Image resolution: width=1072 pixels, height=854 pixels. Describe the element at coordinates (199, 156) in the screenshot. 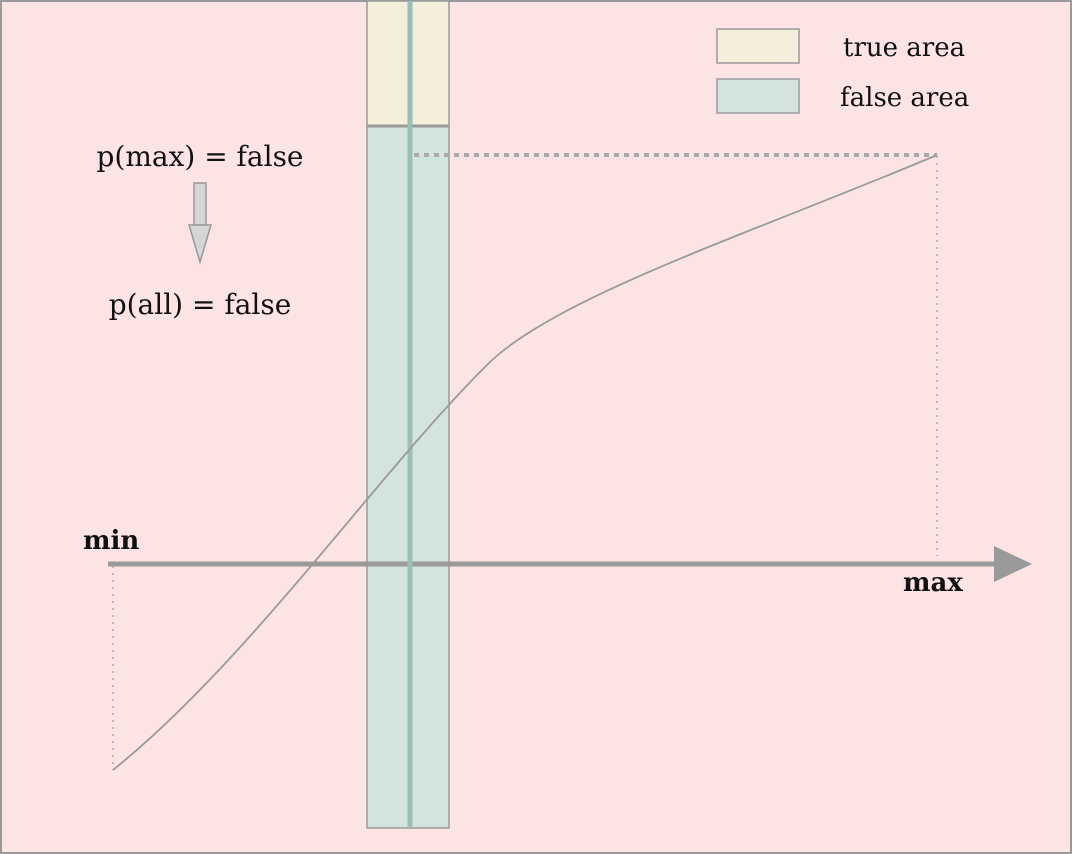

I see `premise-label: p(max) = false` at that location.